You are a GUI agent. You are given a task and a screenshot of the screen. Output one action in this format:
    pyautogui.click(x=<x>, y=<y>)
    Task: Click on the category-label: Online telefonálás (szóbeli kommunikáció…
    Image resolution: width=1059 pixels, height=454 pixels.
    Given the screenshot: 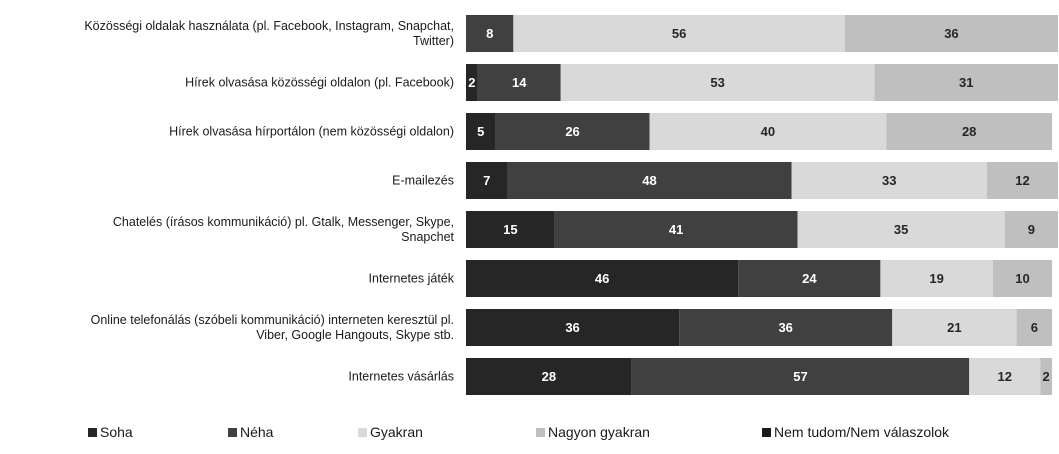 What is the action you would take?
    pyautogui.click(x=272, y=327)
    